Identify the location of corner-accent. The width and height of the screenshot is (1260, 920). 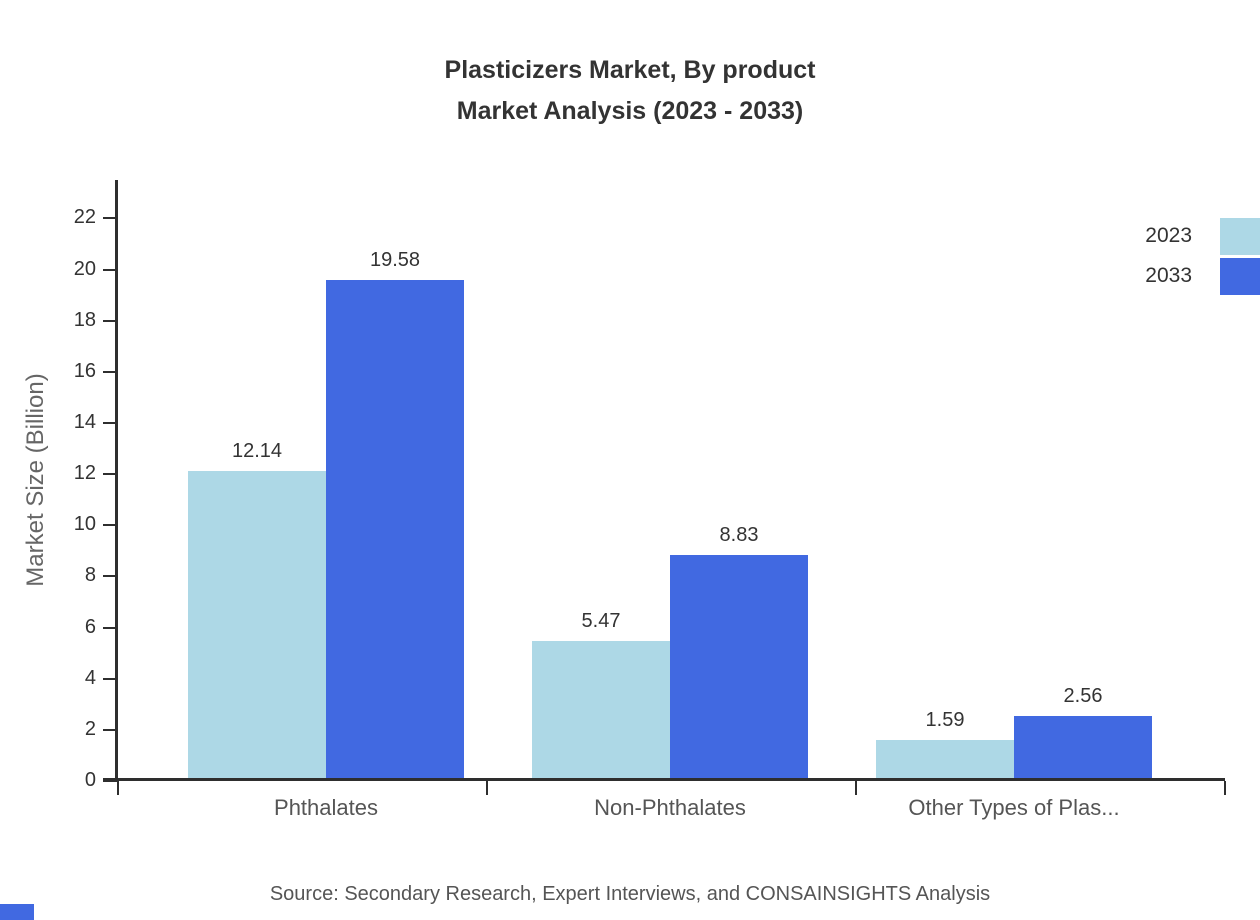
(17, 912).